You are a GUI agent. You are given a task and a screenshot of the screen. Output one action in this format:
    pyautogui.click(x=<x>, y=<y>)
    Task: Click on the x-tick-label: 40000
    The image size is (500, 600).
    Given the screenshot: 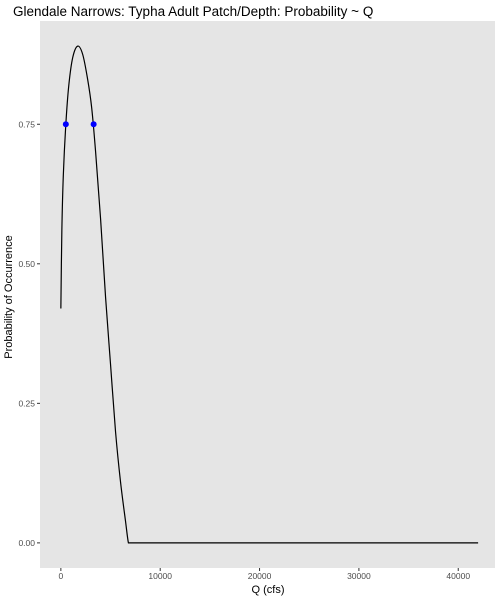 What is the action you would take?
    pyautogui.click(x=458, y=576)
    